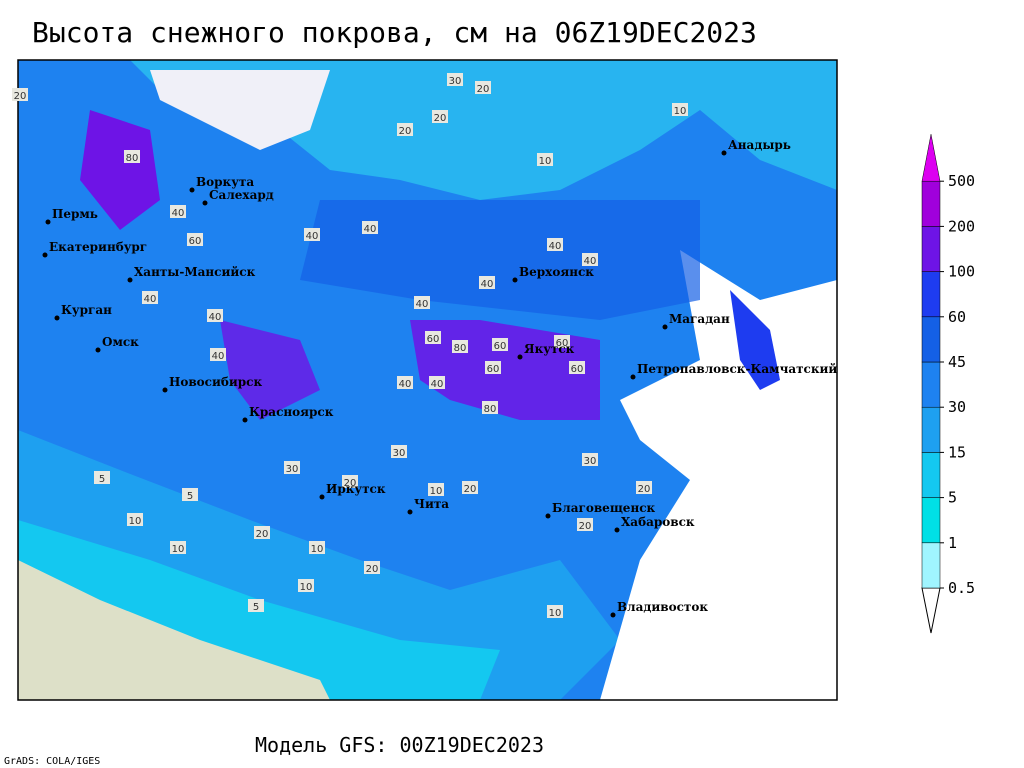  What do you see at coordinates (500, 260) in the screenshot?
I see `snow-mid` at bounding box center [500, 260].